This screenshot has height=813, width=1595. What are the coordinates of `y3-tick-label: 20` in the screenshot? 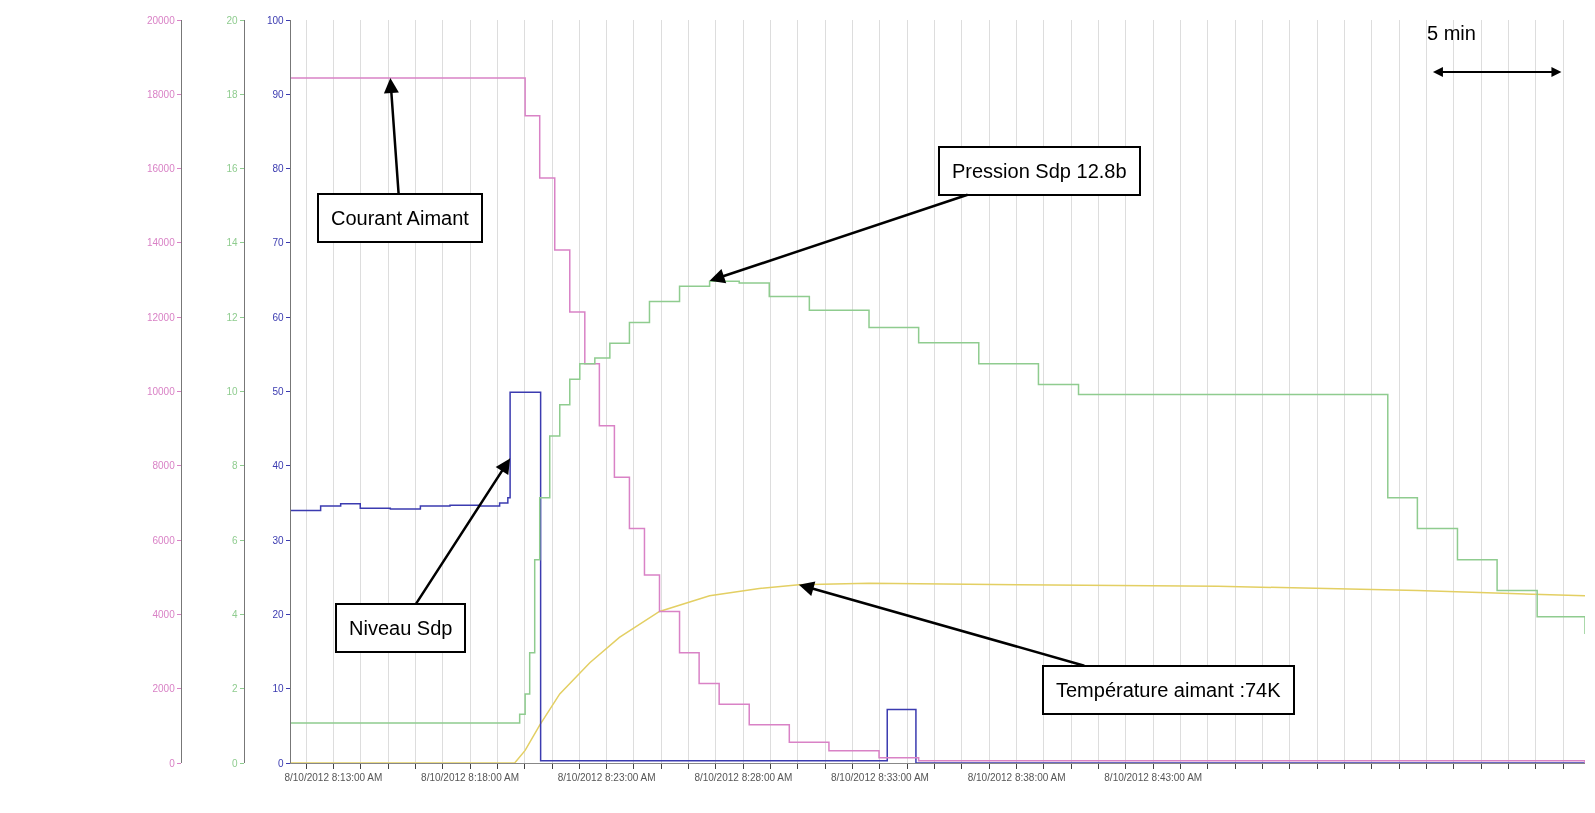 It's located at (232, 20).